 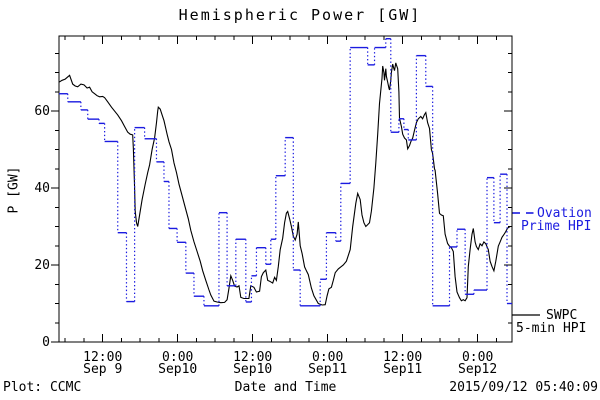 I want to click on x-tick-label: 12:00 Sep10, so click(x=253, y=363).